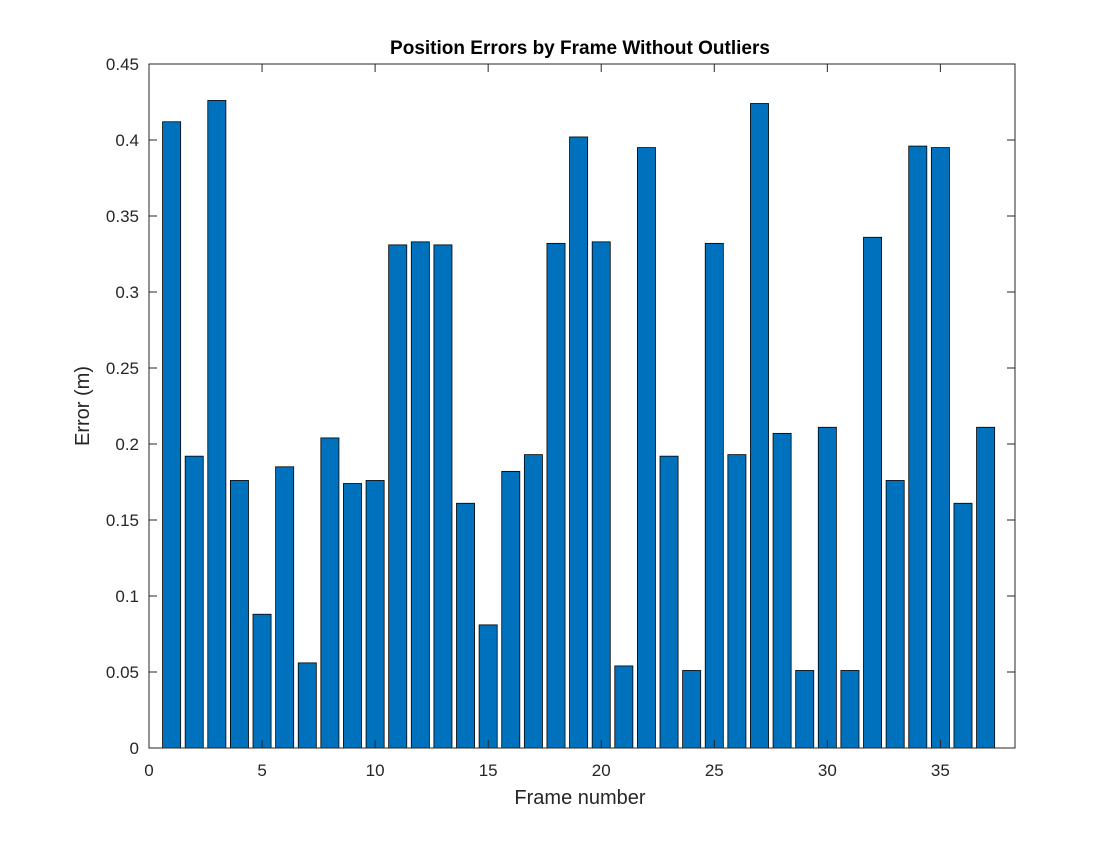 The height and width of the screenshot is (845, 1120). What do you see at coordinates (127, 444) in the screenshot?
I see `y-tick-label: 0.2` at bounding box center [127, 444].